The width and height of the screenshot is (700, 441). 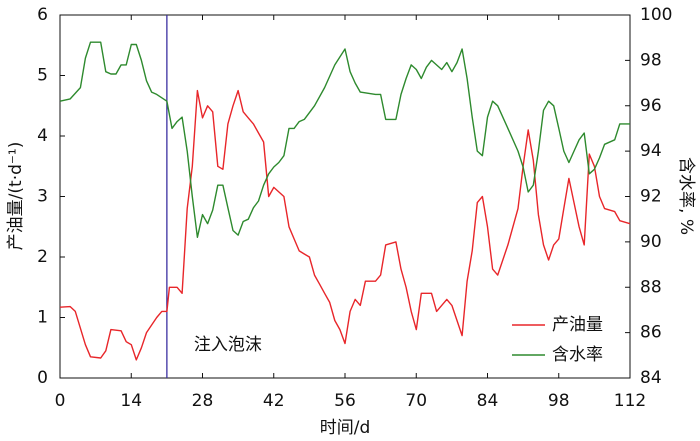 What do you see at coordinates (656, 15) in the screenshot?
I see `y2-tick-label: 100` at bounding box center [656, 15].